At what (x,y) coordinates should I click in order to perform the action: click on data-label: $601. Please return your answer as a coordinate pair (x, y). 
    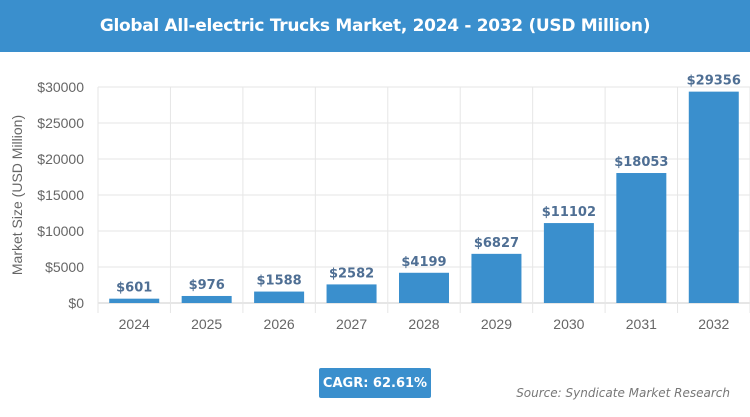
    Looking at the image, I should click on (134, 288).